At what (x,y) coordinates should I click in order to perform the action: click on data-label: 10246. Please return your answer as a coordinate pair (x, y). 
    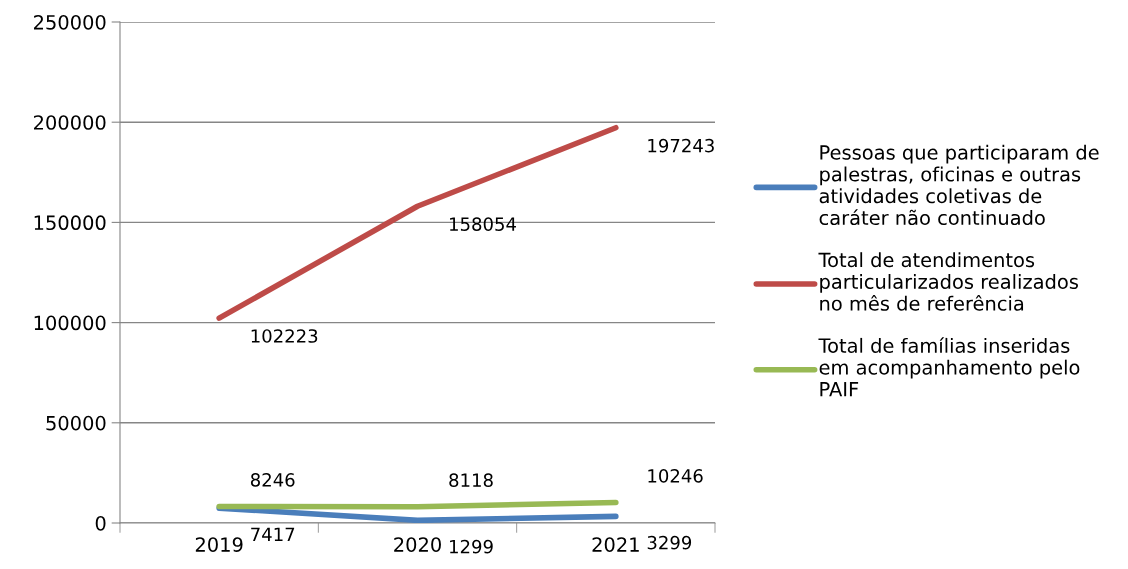
    Looking at the image, I should click on (675, 476).